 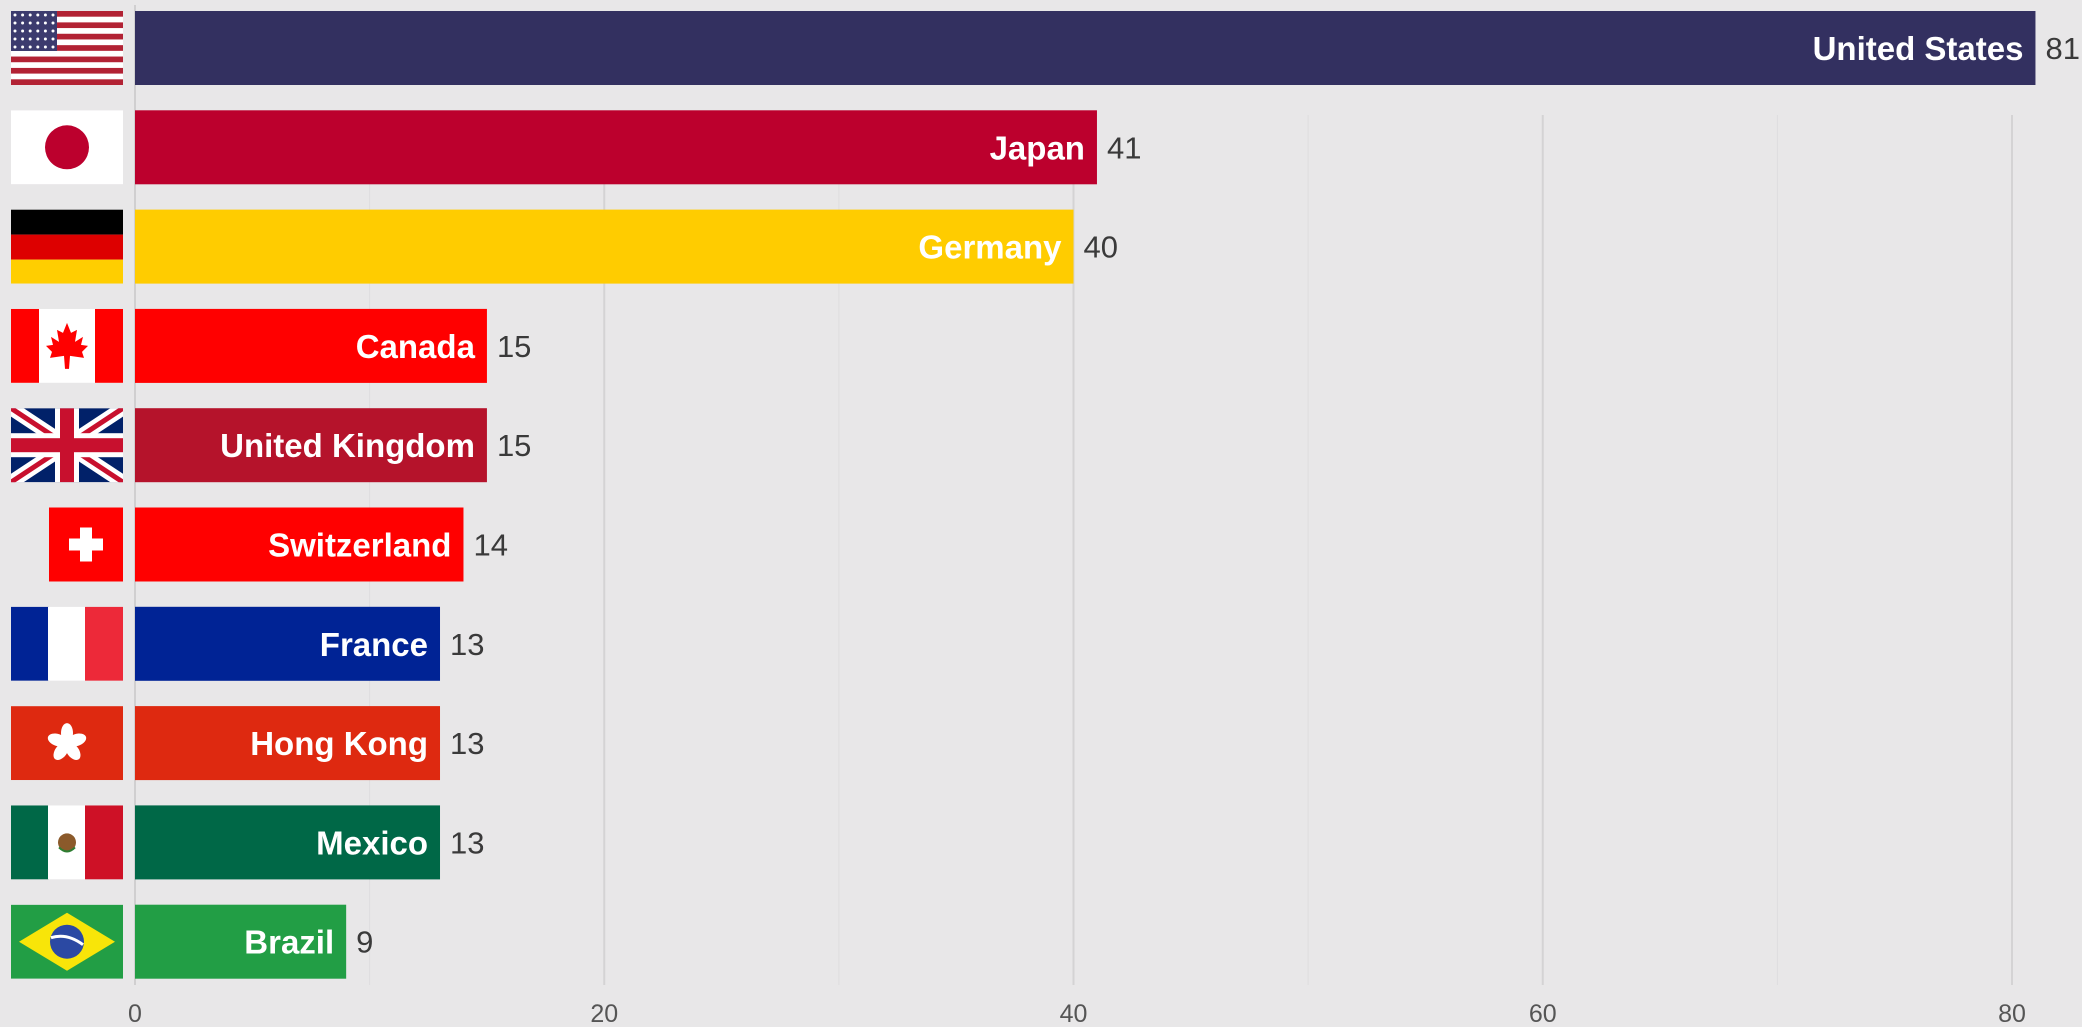 What do you see at coordinates (67, 48) in the screenshot?
I see `us-flag-icon` at bounding box center [67, 48].